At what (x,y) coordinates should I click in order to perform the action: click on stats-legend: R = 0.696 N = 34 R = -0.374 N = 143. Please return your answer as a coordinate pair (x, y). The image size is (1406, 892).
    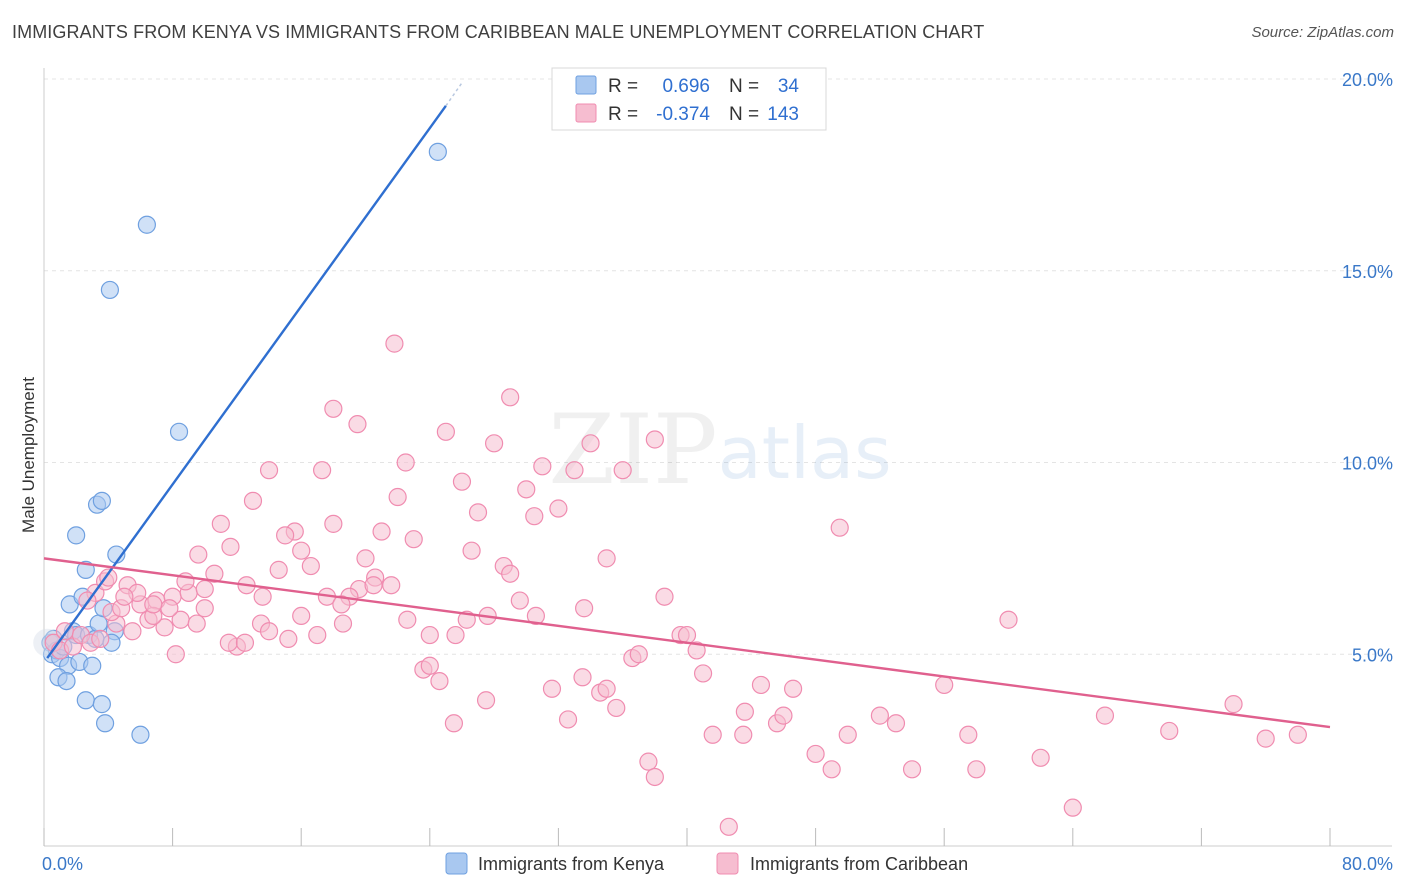
    Looking at the image, I should click on (689, 99).